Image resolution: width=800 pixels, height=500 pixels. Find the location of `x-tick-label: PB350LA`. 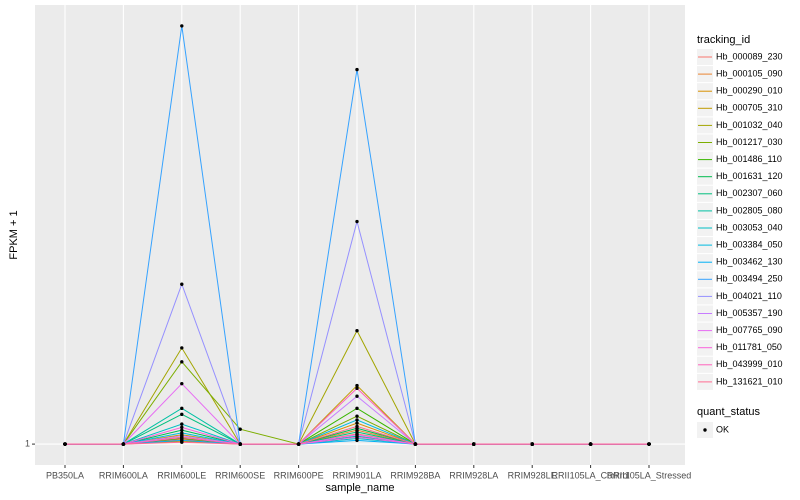

x-tick-label: PB350LA is located at coordinates (65, 475).